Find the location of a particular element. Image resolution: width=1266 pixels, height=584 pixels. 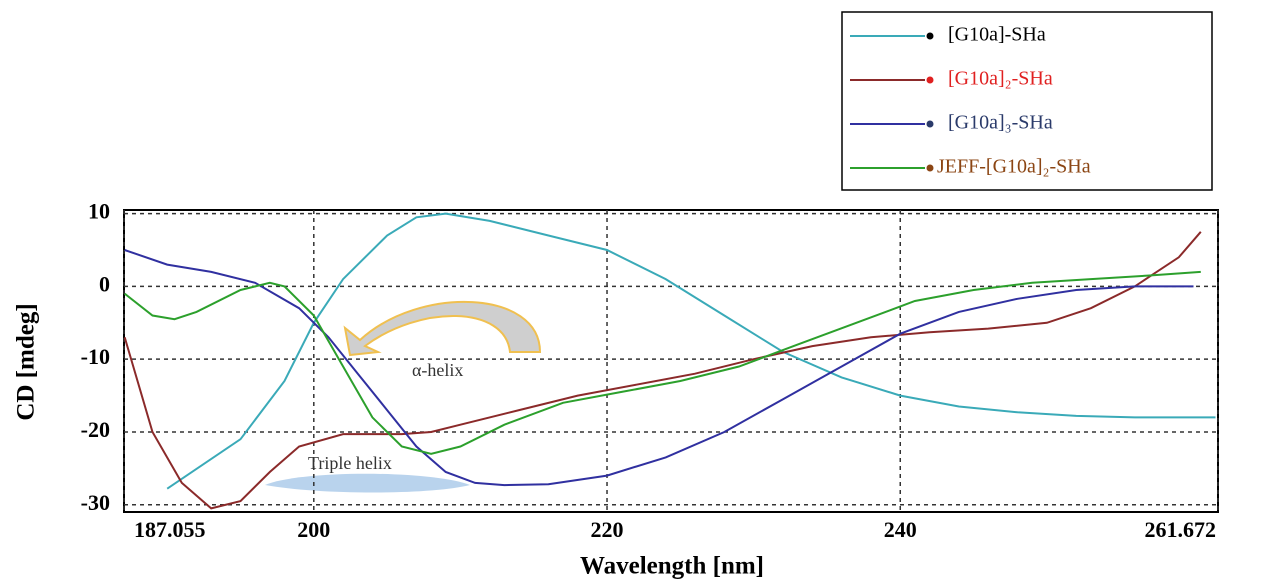

legend-label: [G10a]₂-SHa is located at coordinates (1000, 79).